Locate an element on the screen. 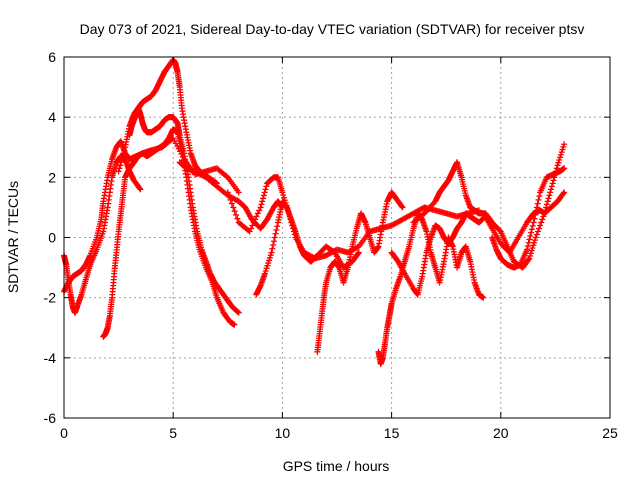  y-tick-label: -4 is located at coordinates (50, 358).